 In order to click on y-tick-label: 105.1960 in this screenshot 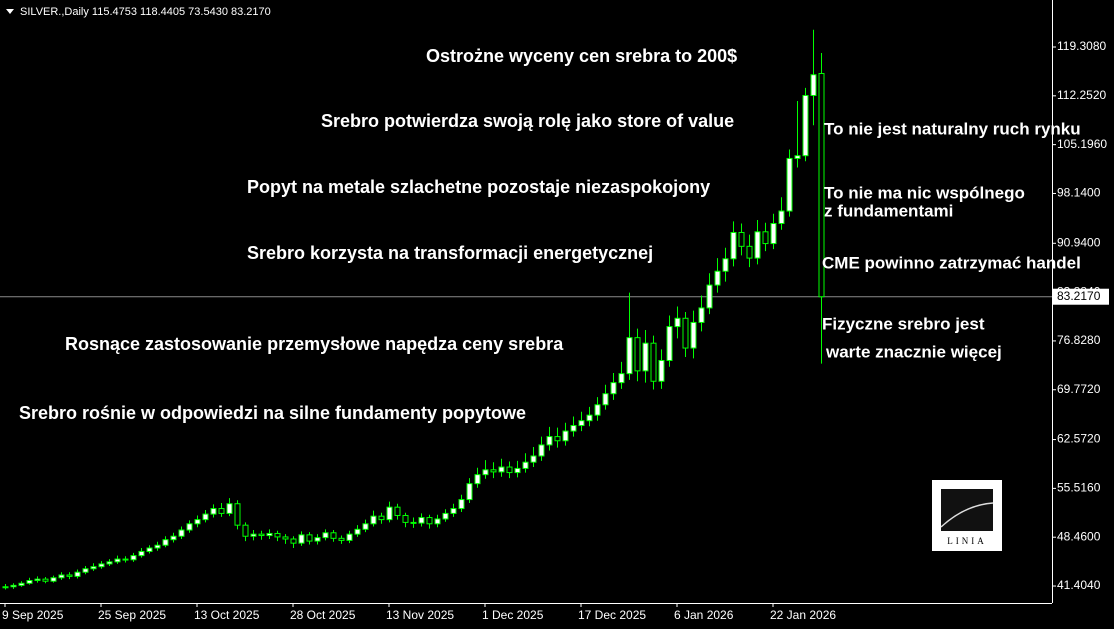, I will do `click(1082, 144)`.